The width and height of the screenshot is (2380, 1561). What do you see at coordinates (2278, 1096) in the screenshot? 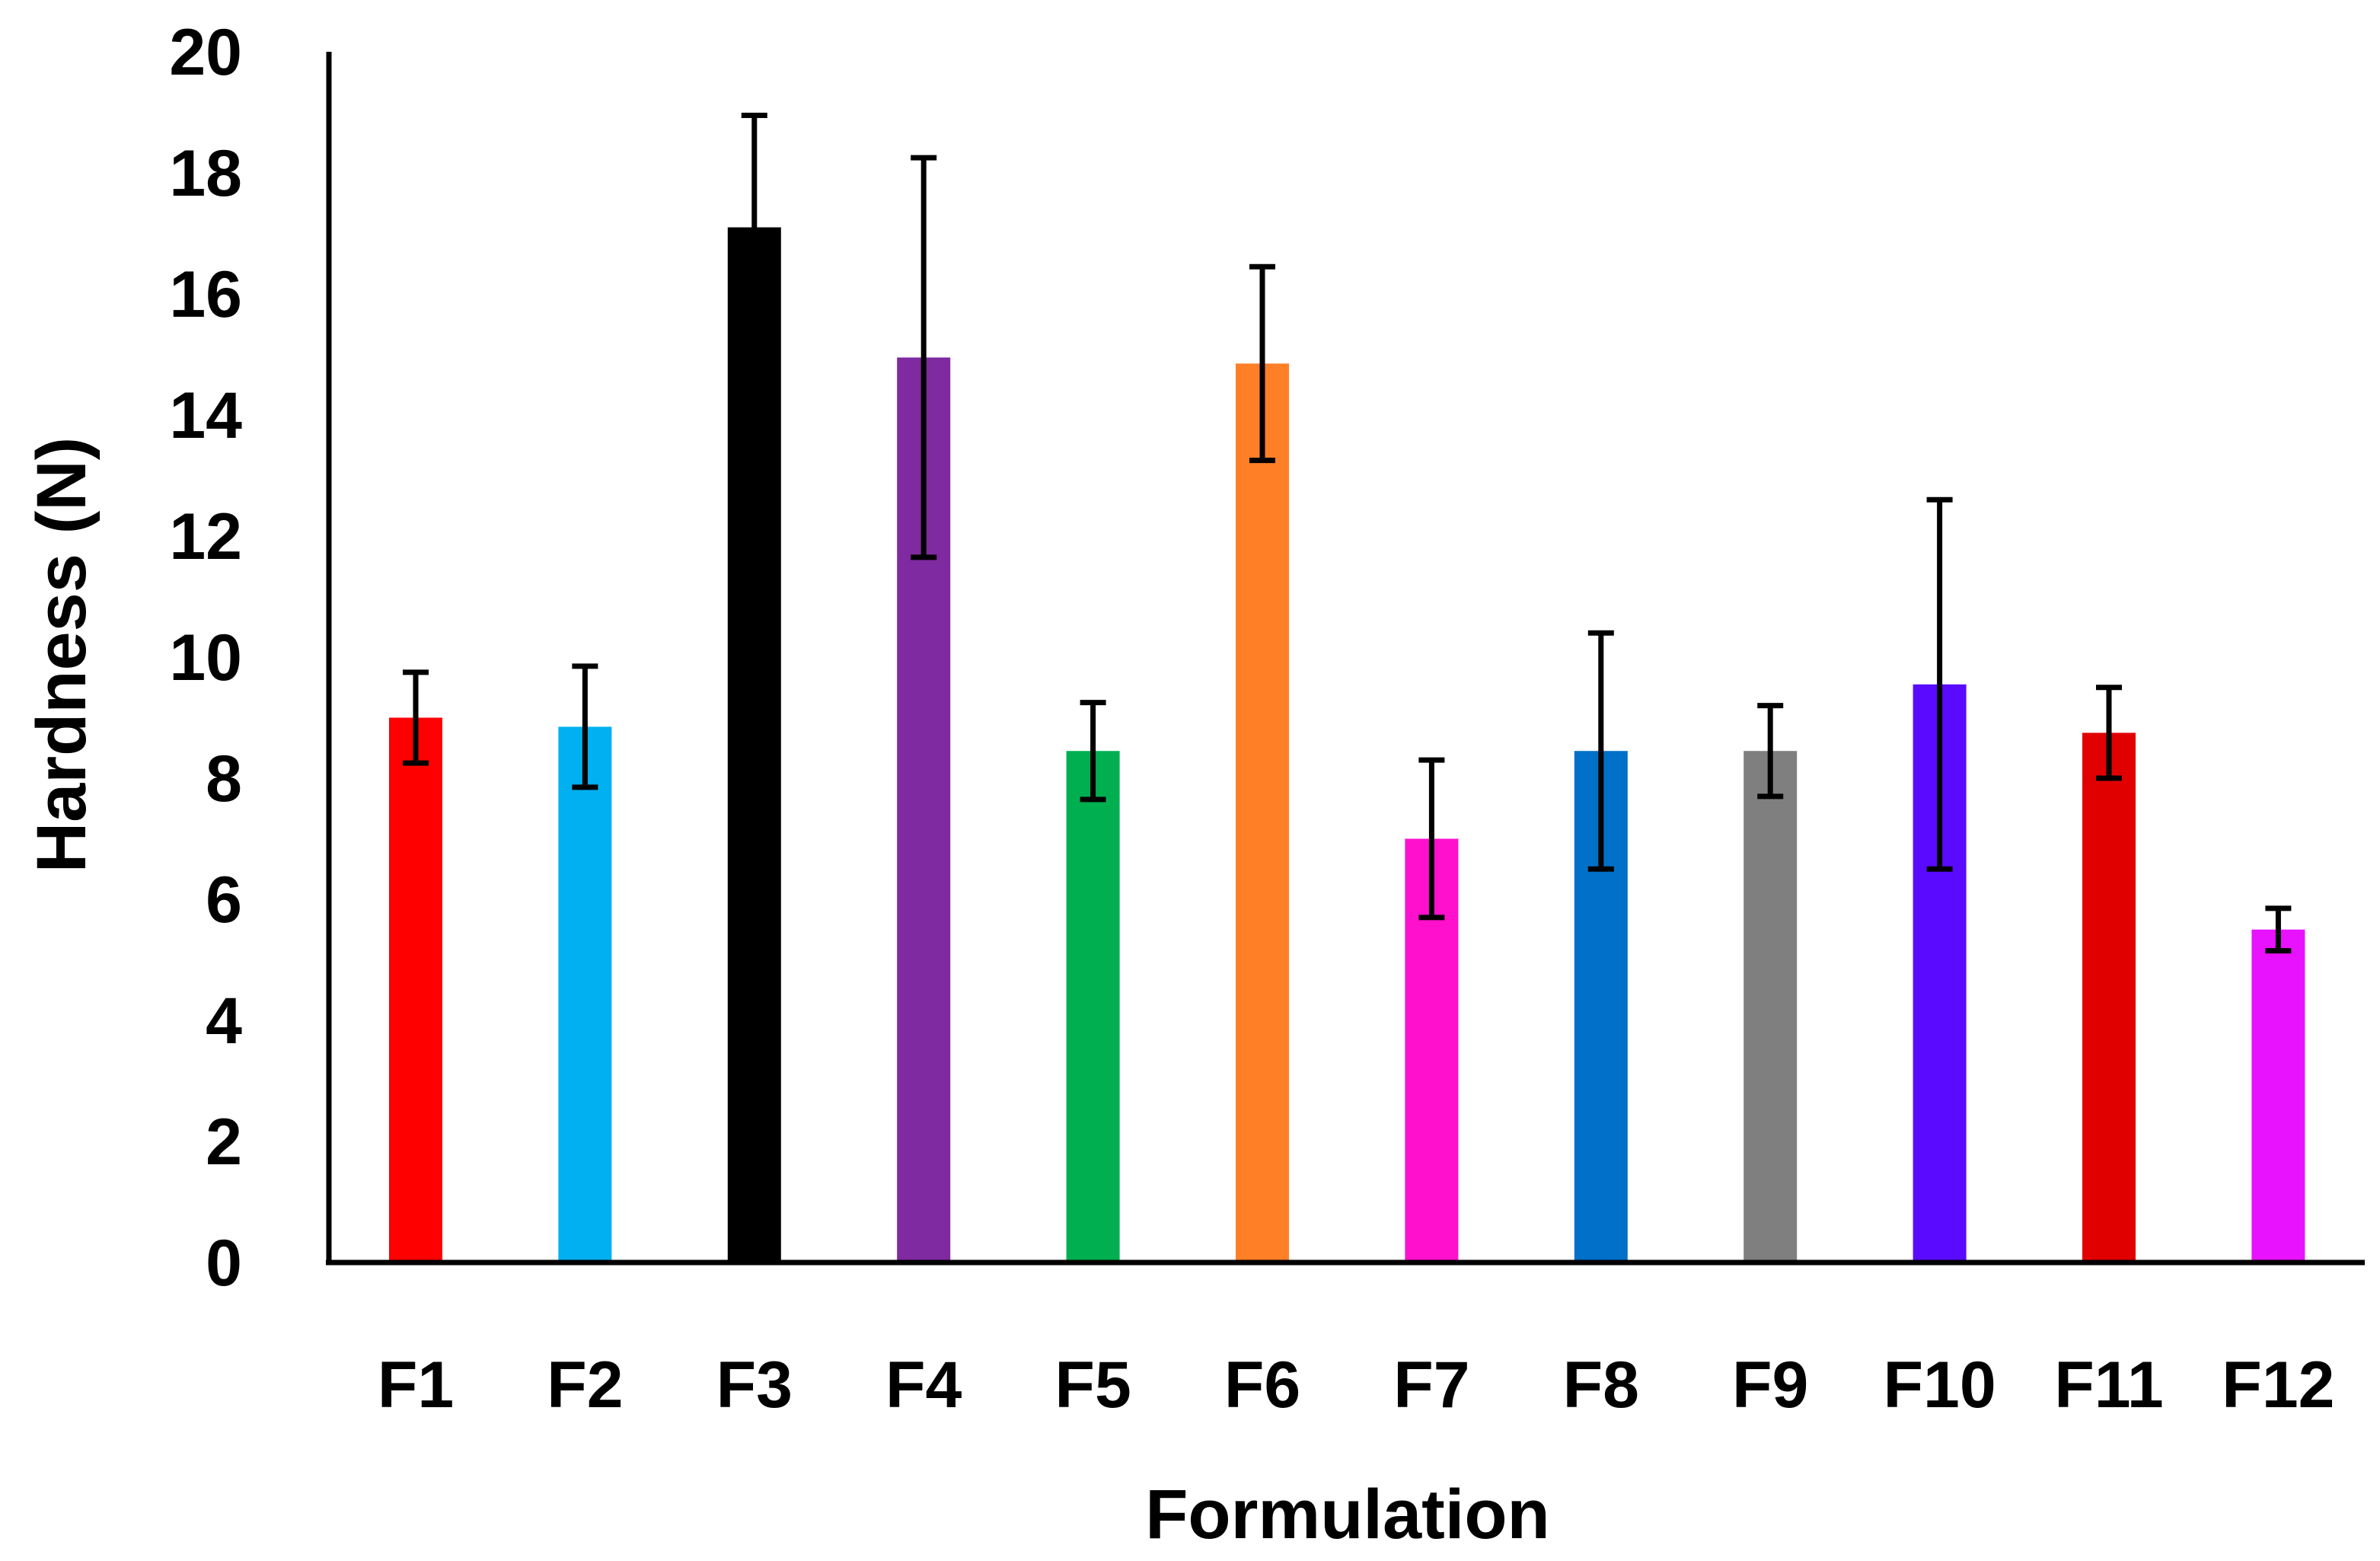
I see `bar-f12` at bounding box center [2278, 1096].